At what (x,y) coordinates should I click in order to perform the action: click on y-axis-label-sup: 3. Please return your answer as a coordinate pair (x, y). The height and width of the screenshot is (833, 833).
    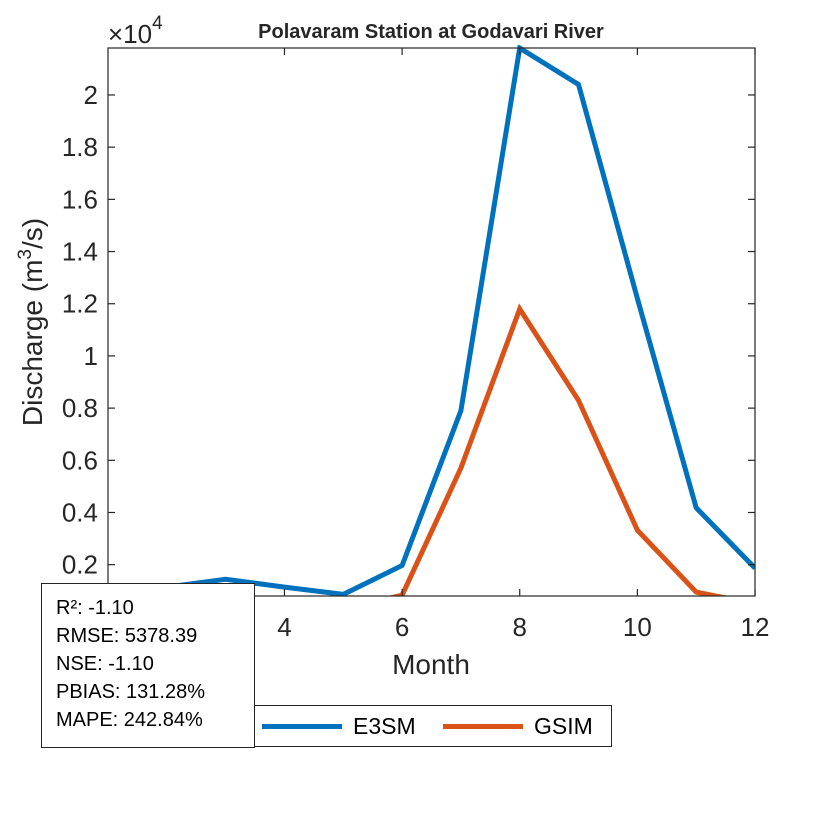
    Looking at the image, I should click on (25, 254).